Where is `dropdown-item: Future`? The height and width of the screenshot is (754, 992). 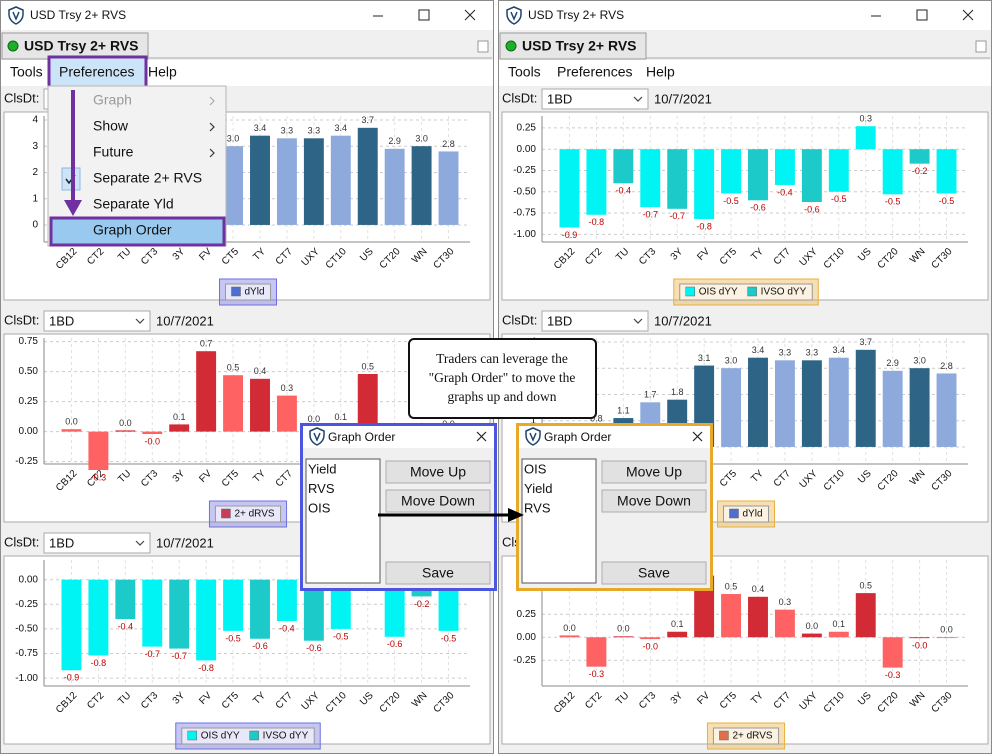
dropdown-item: Future is located at coordinates (113, 152).